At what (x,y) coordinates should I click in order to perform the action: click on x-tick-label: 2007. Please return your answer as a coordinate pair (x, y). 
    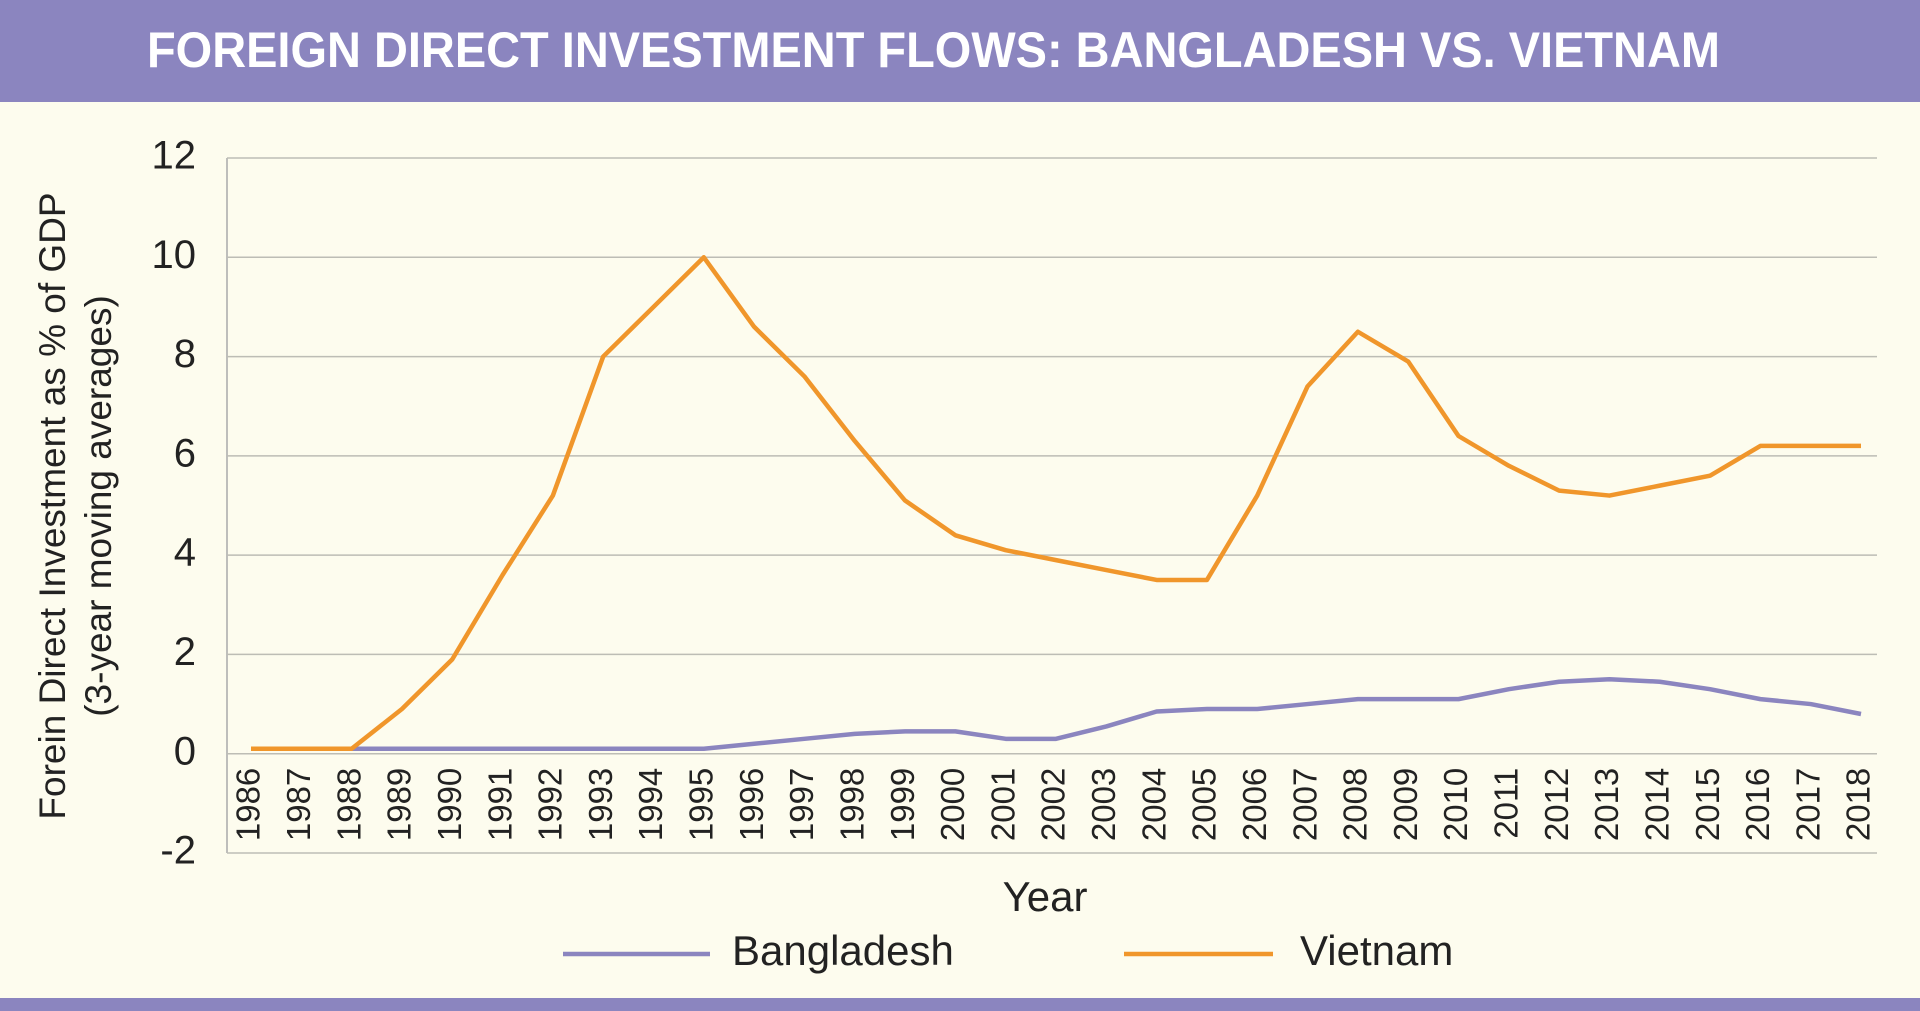
    Looking at the image, I should click on (1304, 804).